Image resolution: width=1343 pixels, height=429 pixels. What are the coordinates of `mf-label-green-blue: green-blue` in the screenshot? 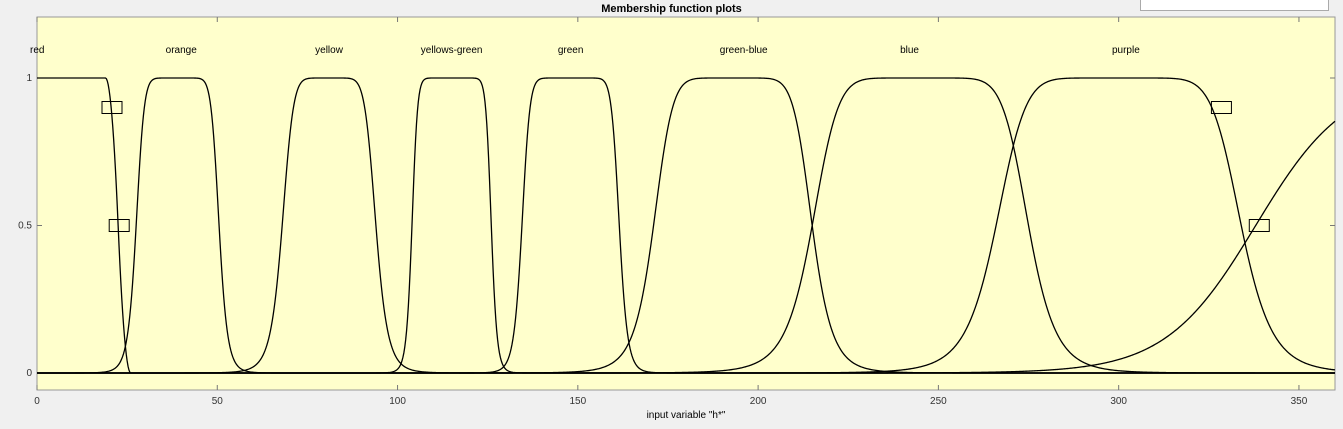 It's located at (744, 50).